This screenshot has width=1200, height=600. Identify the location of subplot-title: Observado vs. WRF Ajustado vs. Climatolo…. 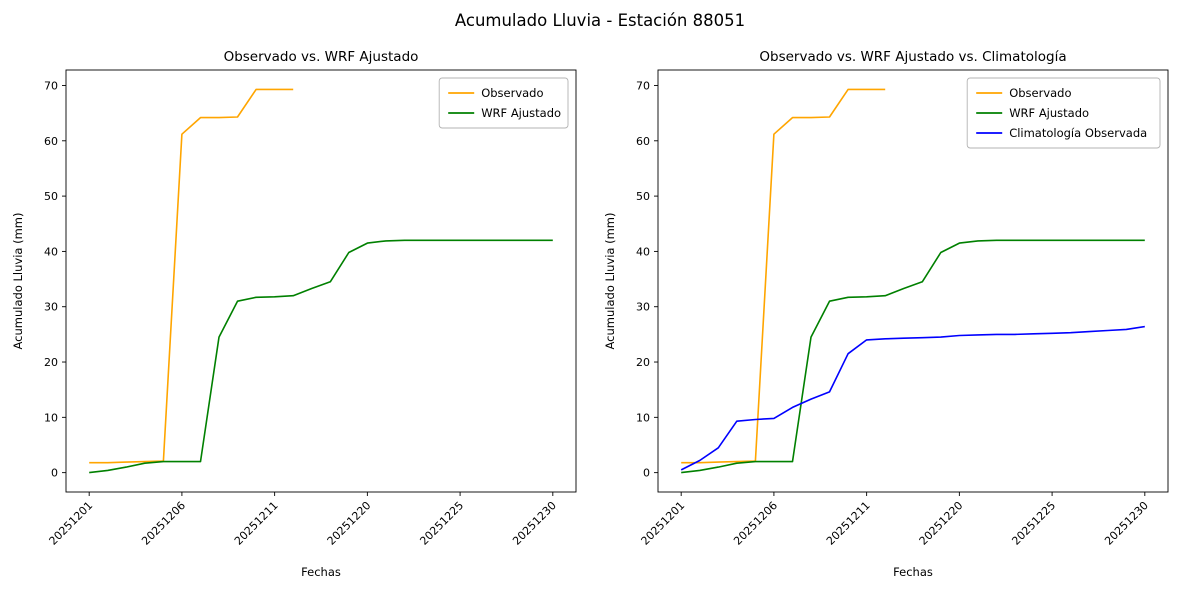
(912, 57).